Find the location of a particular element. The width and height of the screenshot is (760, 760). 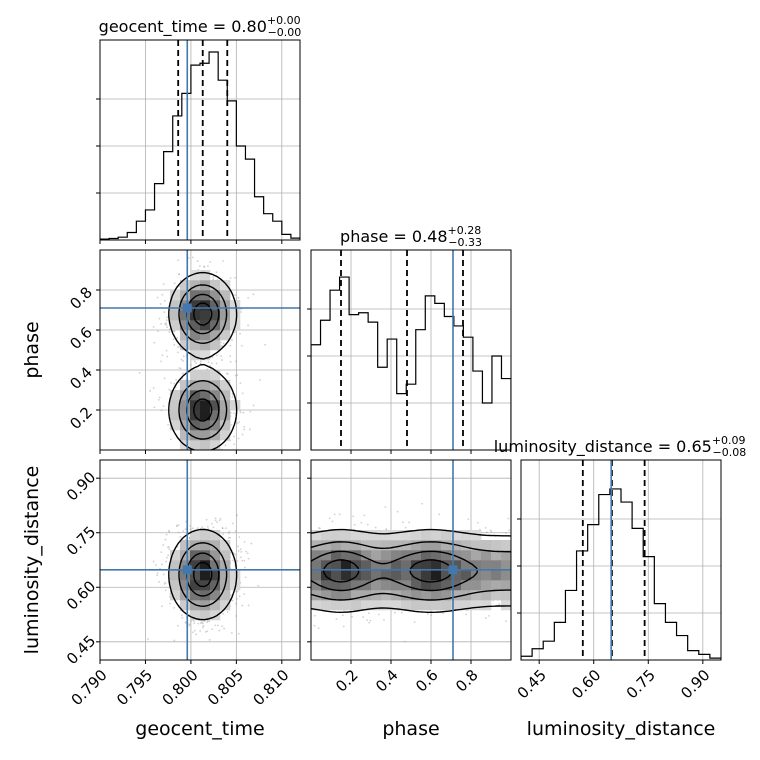

y-axis-label: luminosity_distance is located at coordinates (32, 560).